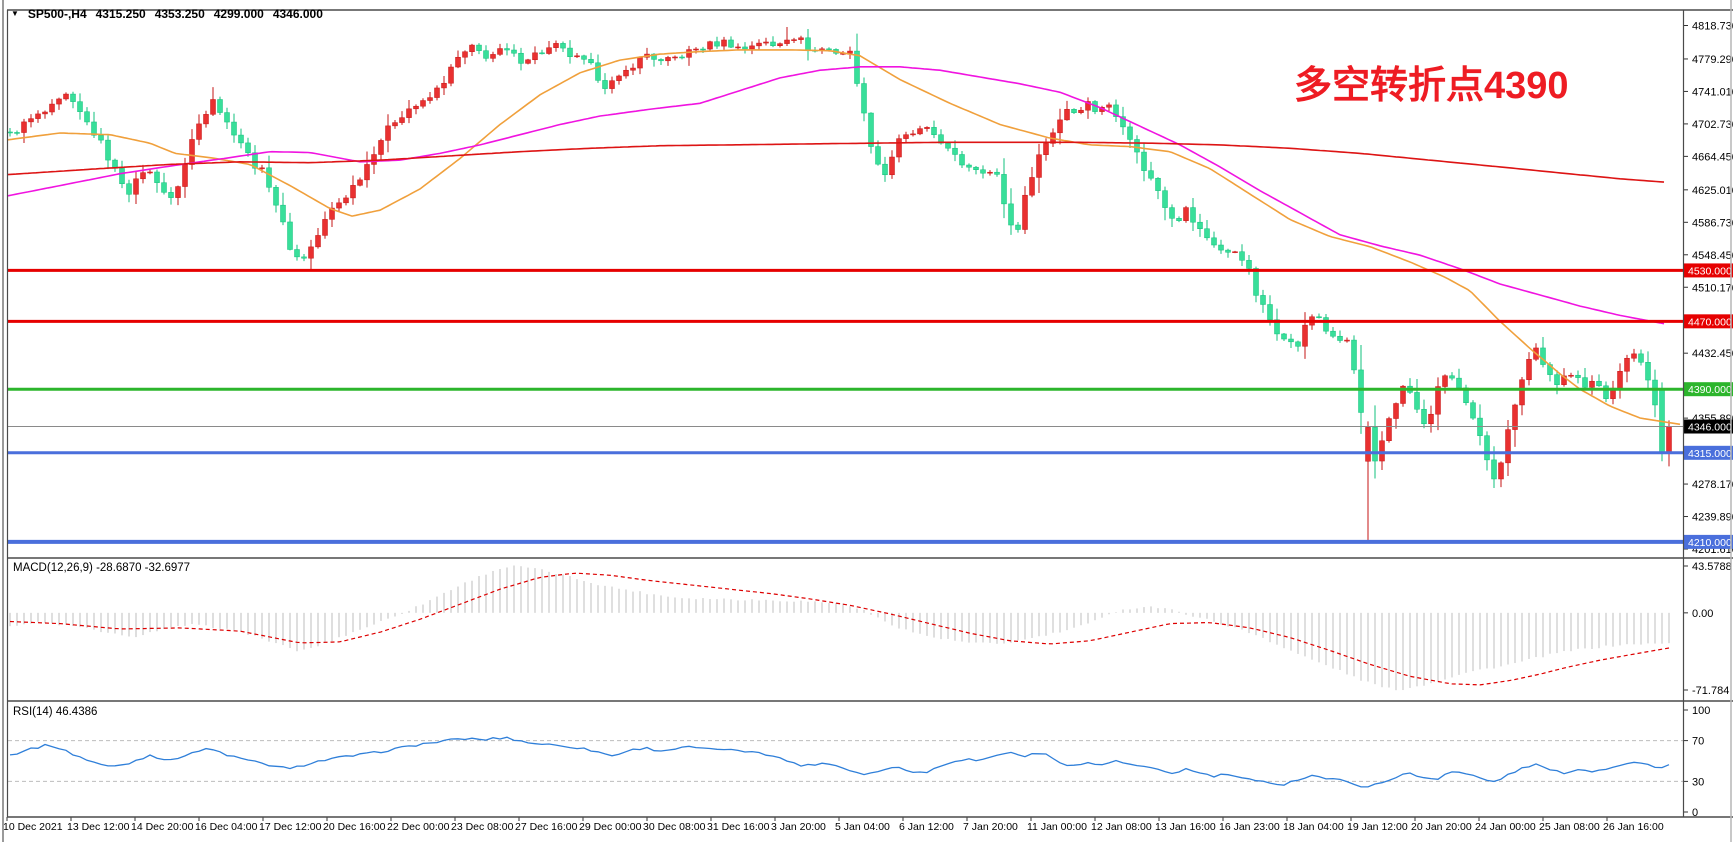  I want to click on svg-text: 20 Dec 16:00, so click(354, 827).